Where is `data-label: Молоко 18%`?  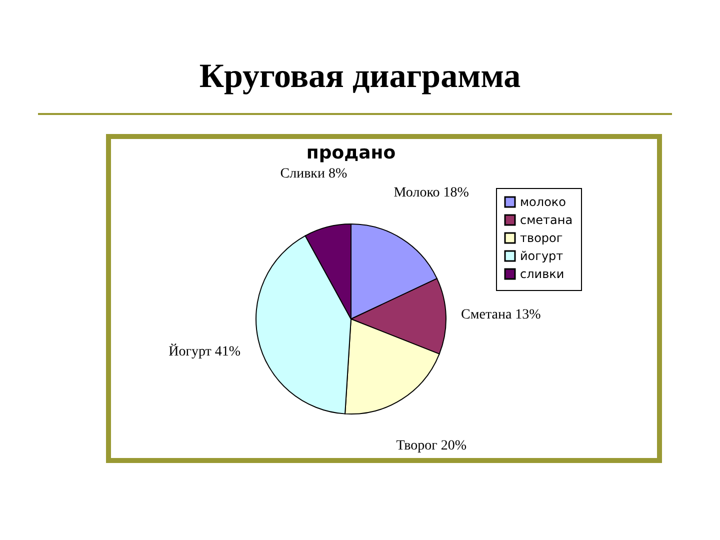
data-label: Молоко 18% is located at coordinates (432, 192).